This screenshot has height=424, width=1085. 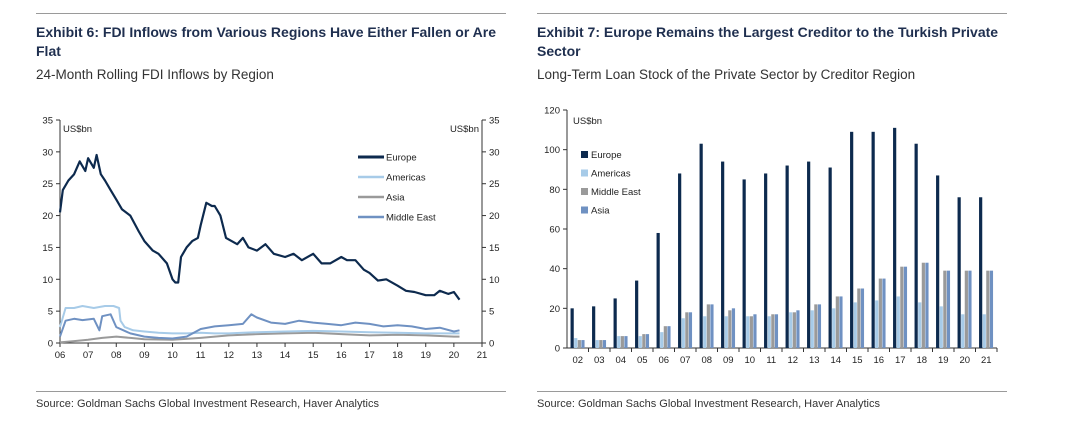 I want to click on y-tick-label-left: 35, so click(x=47, y=121).